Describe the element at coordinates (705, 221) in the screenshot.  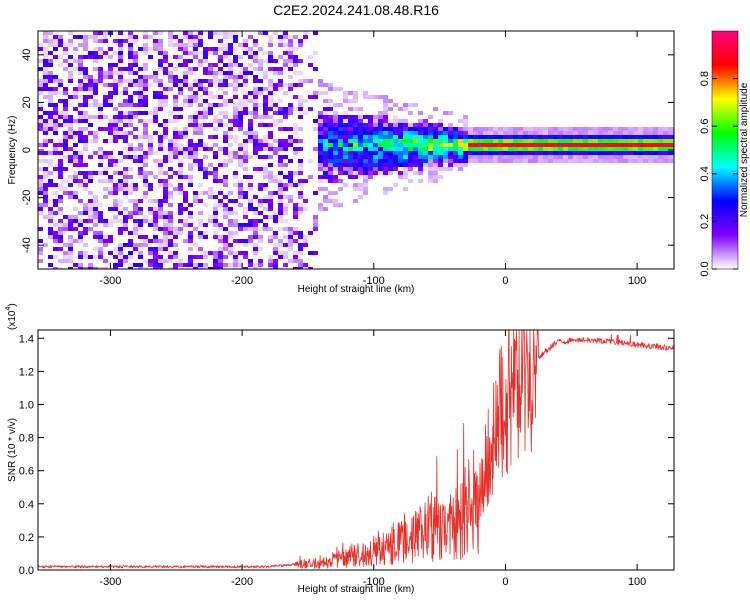
I see `colorbar-tick-label: 0.2` at that location.